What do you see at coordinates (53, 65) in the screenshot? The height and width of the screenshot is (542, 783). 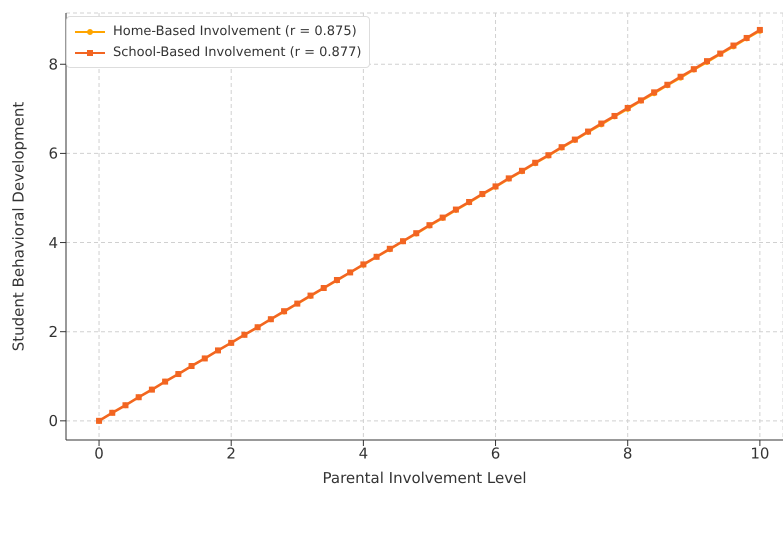 I see `y-tick-label: 8` at bounding box center [53, 65].